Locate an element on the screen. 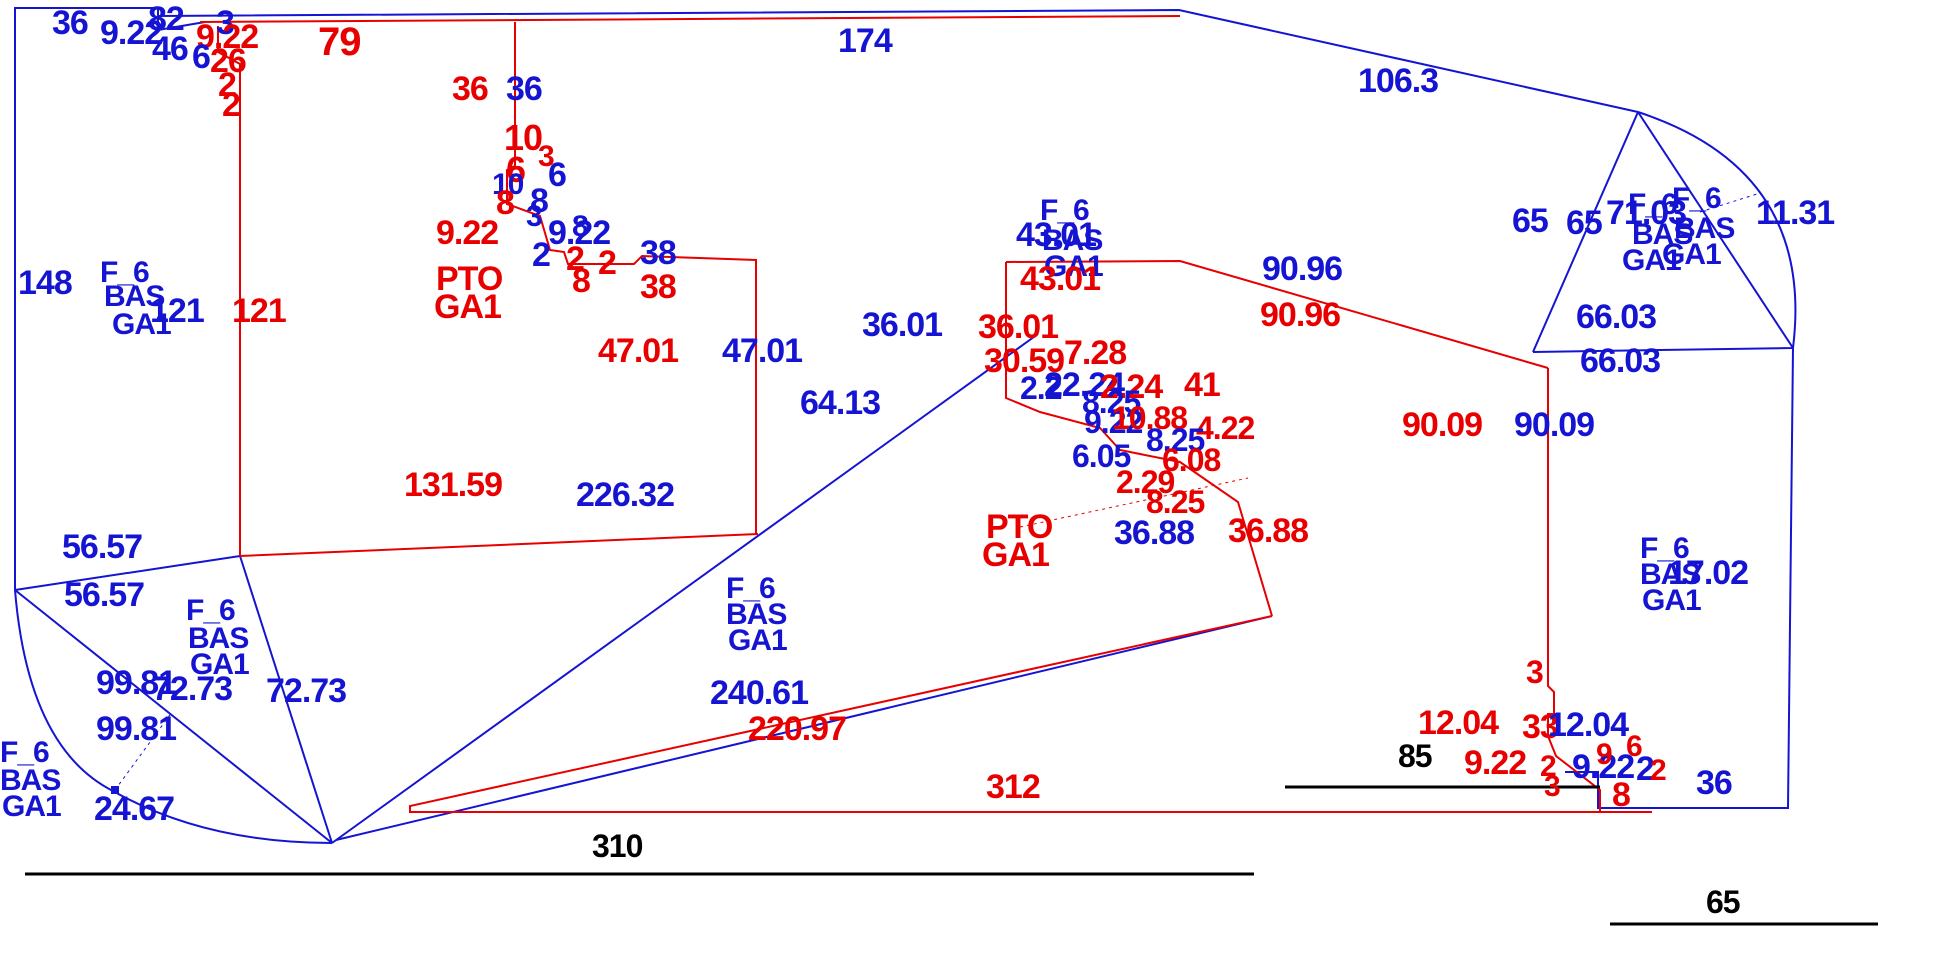 The image size is (1946, 978). parcel-topleft-jog is located at coordinates (181, 26).